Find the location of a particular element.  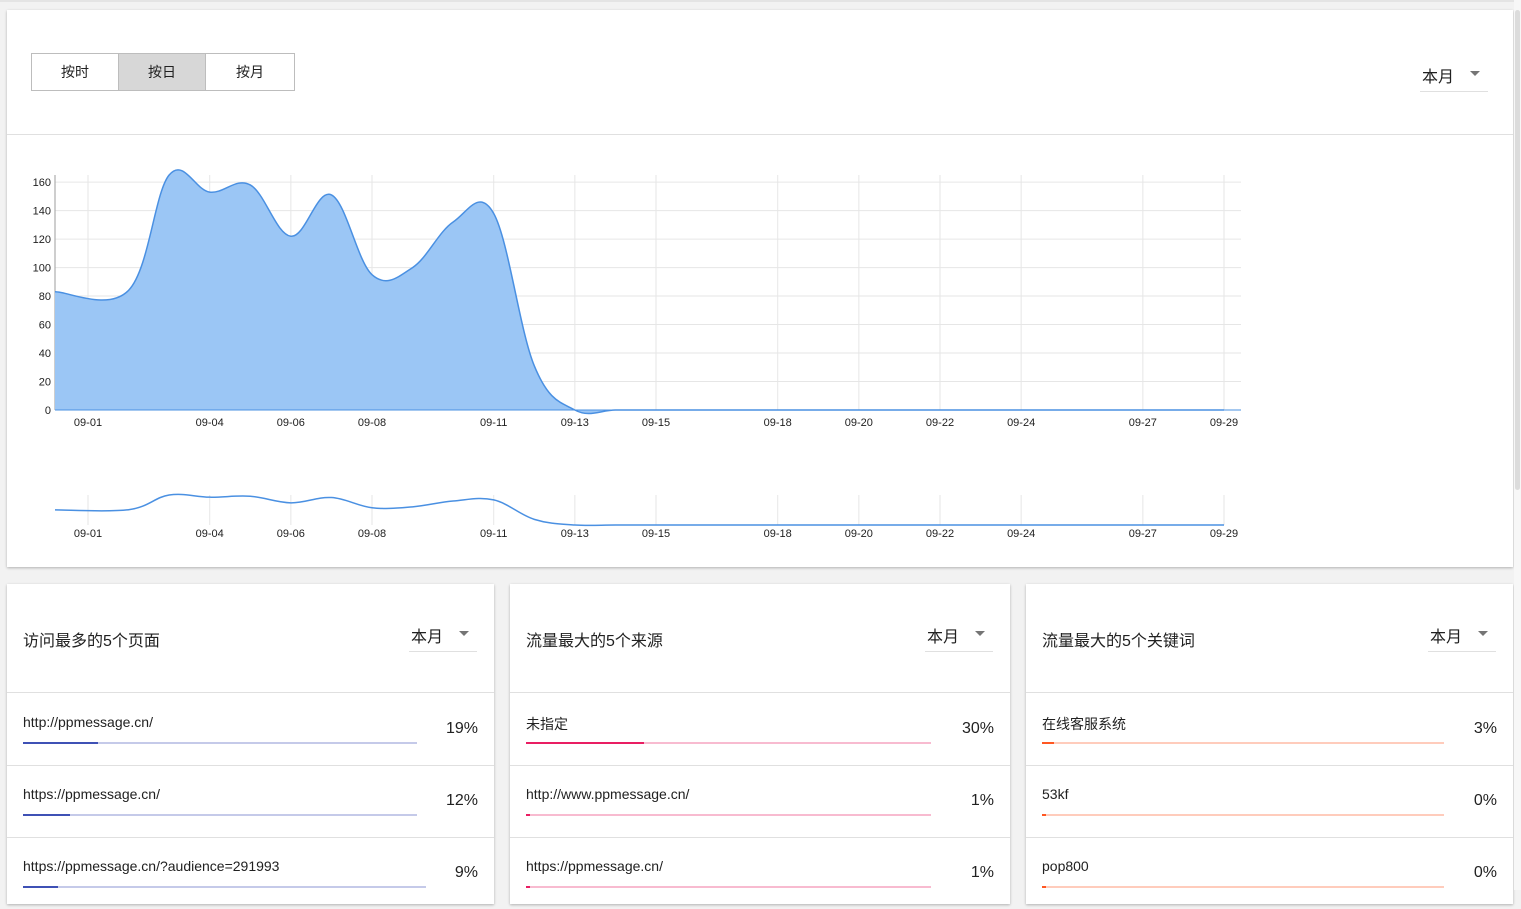

y-tick-label: 80 is located at coordinates (45, 297).